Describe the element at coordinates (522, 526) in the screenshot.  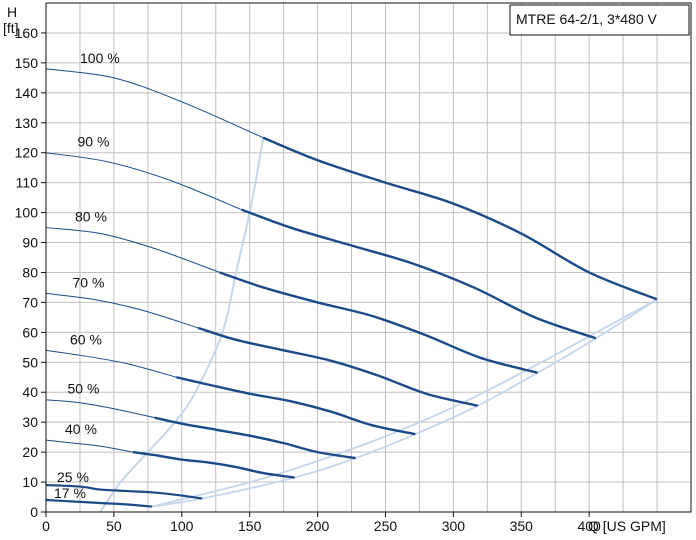
I see `x-tick-label: 350` at that location.